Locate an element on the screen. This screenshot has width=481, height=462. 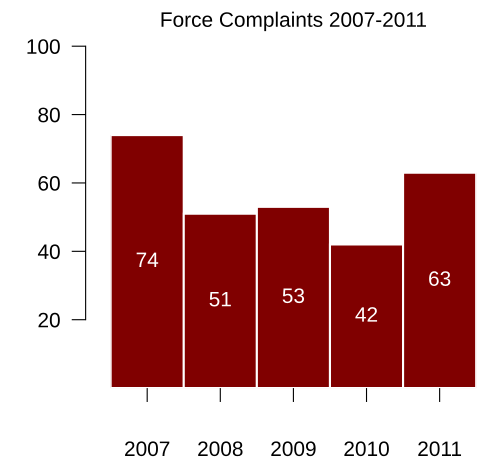
x-tick-label: 2007 is located at coordinates (147, 448).